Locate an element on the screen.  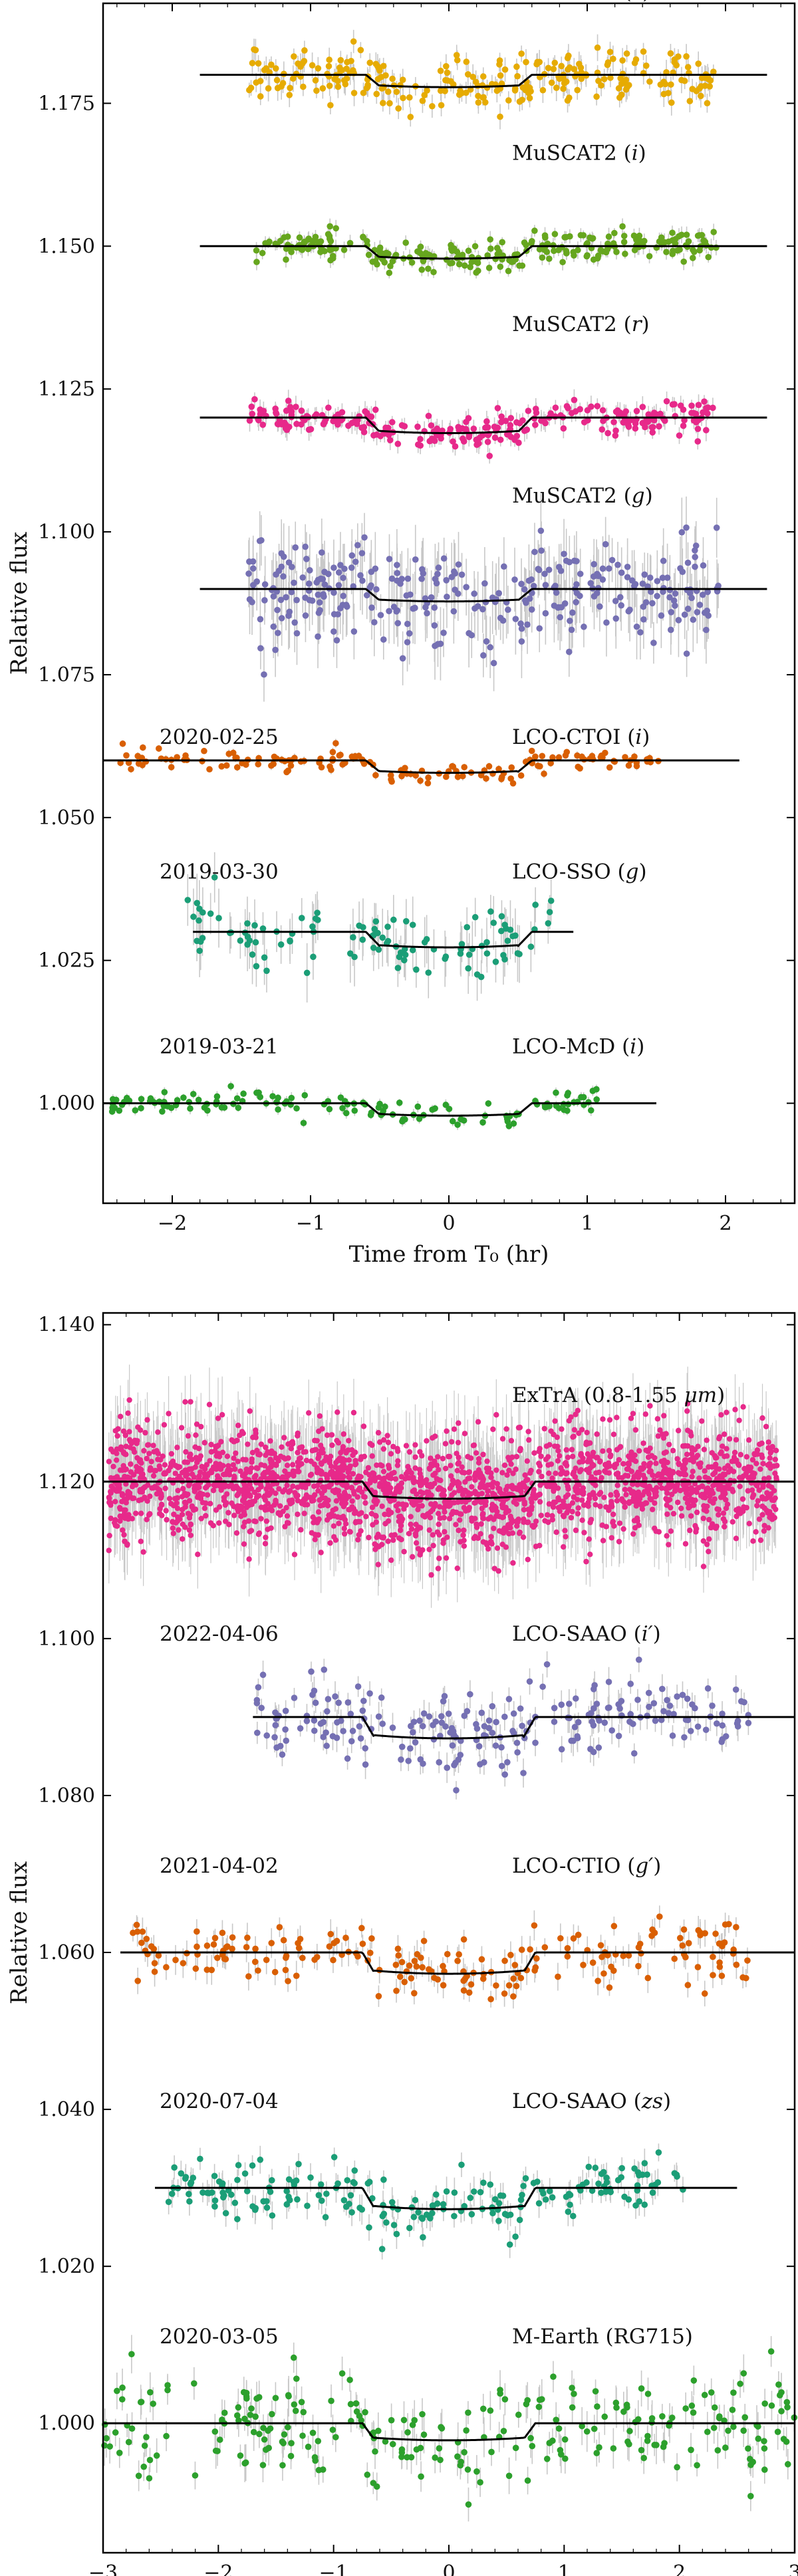
x-tick-label: 1 is located at coordinates (587, 1223).